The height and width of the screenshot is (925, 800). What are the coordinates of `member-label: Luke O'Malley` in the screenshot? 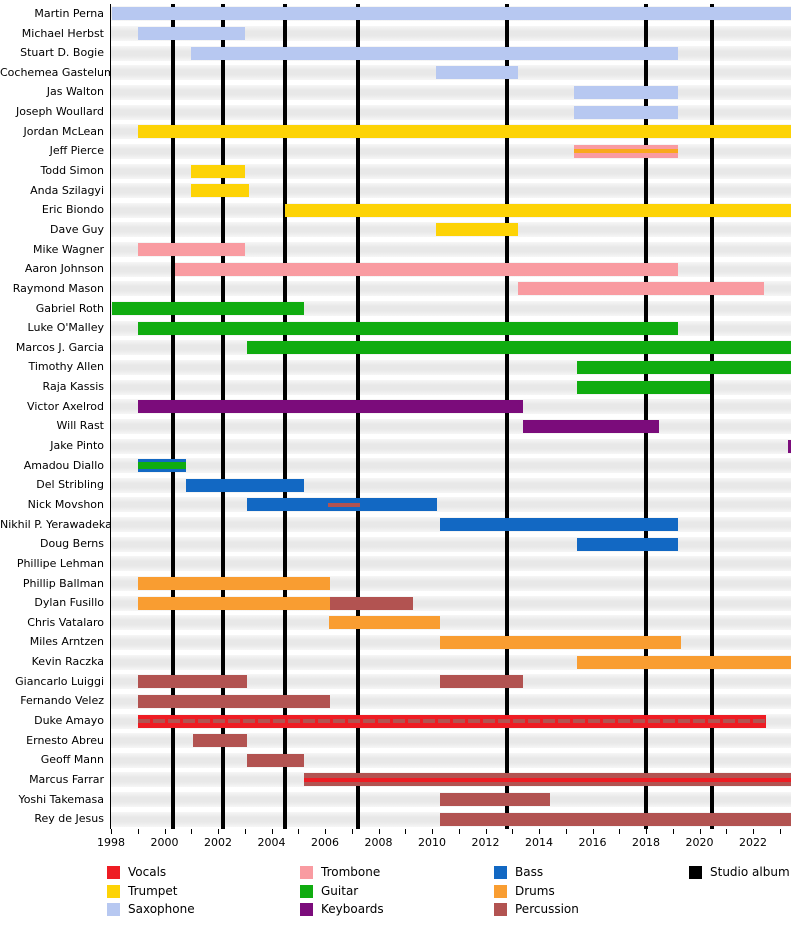 It's located at (65, 328).